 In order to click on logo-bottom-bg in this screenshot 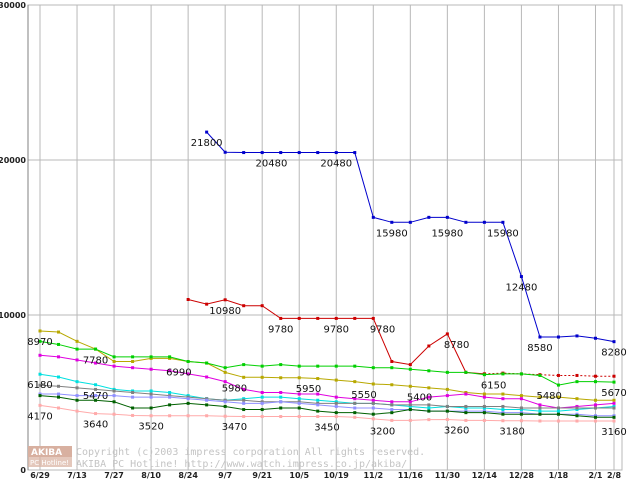, I will do `click(50, 462)`.